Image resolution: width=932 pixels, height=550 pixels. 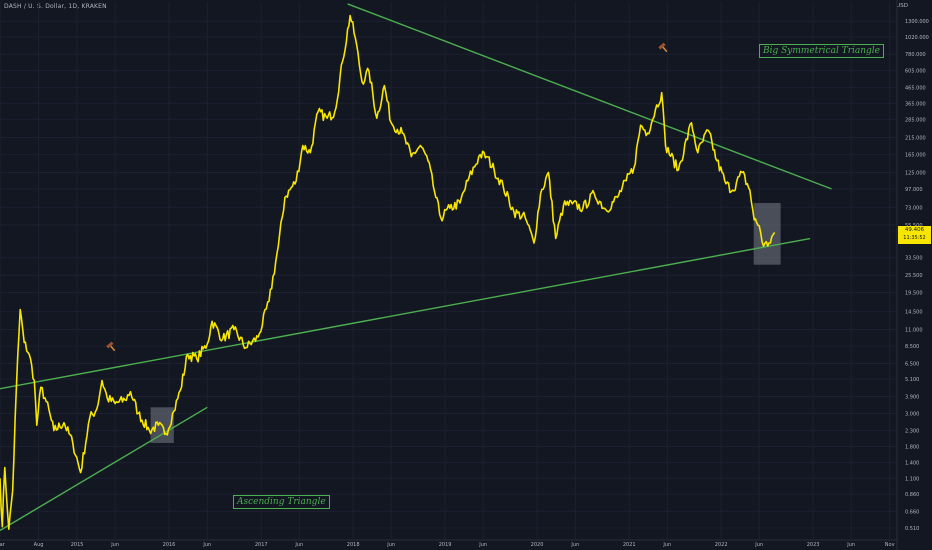 I want to click on y-tick-label: 8.500, so click(x=912, y=347).